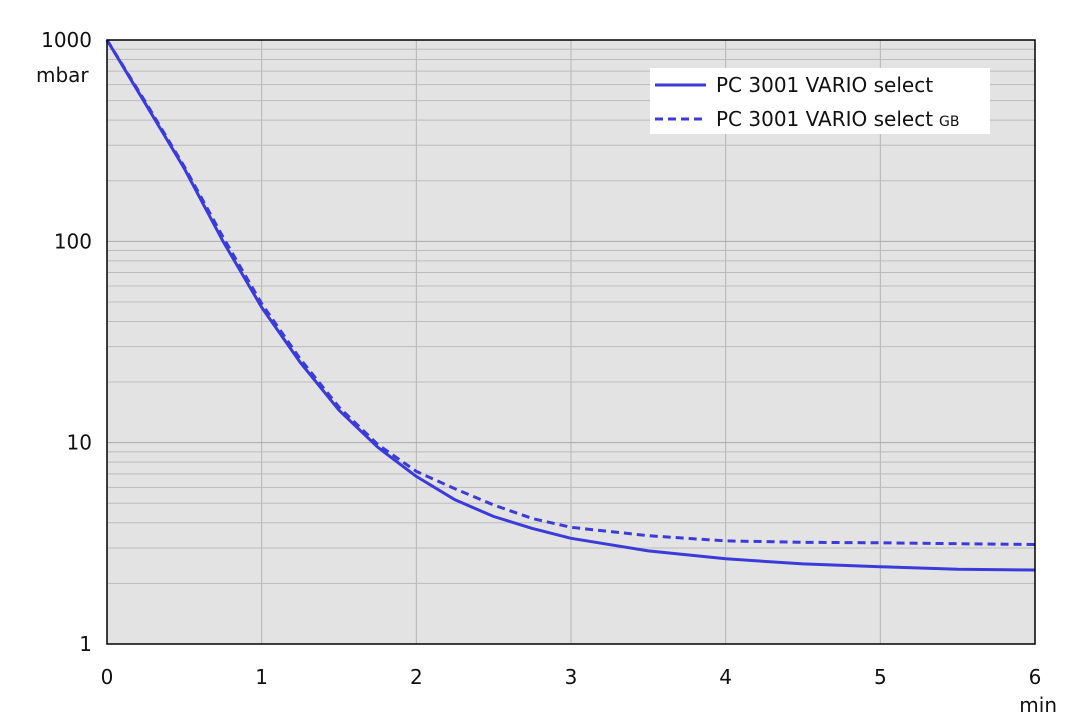  I want to click on legend-box, so click(820, 101).